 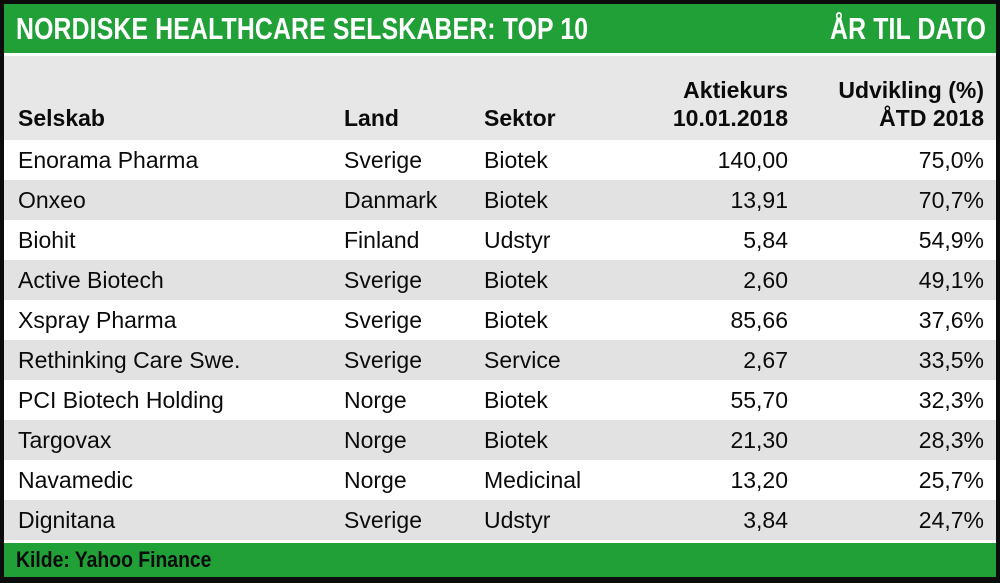 What do you see at coordinates (47, 239) in the screenshot?
I see `cell-selskab: Biohit` at bounding box center [47, 239].